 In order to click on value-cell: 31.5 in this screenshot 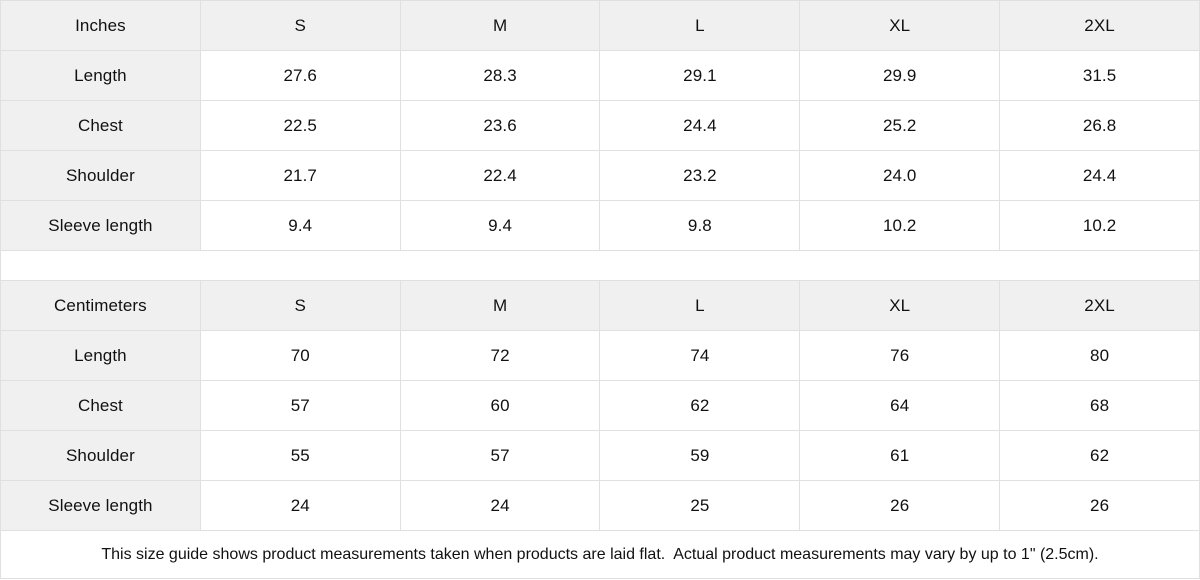, I will do `click(1099, 75)`.